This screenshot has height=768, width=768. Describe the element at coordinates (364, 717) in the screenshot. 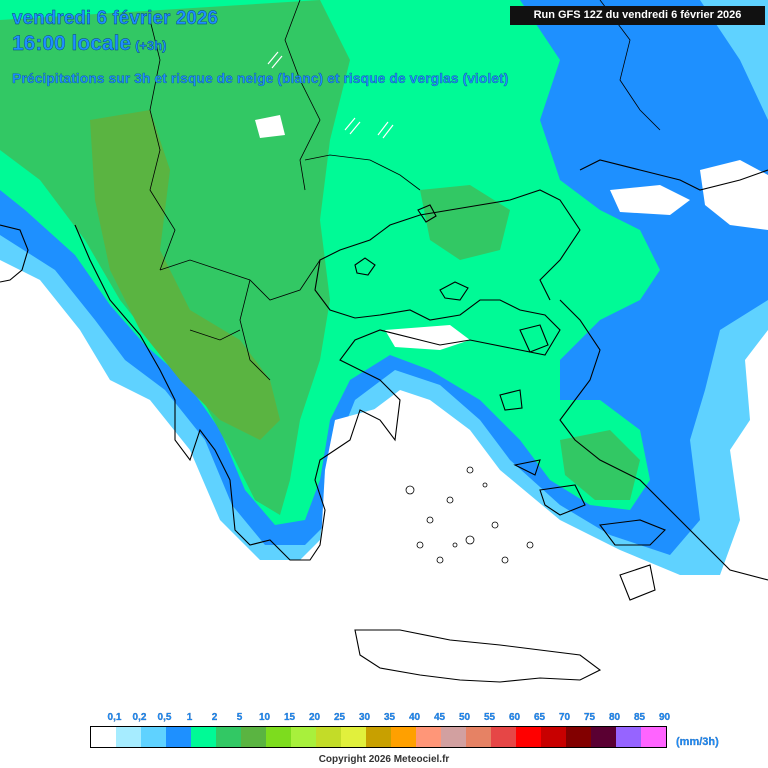

I see `legend-label: 30` at that location.